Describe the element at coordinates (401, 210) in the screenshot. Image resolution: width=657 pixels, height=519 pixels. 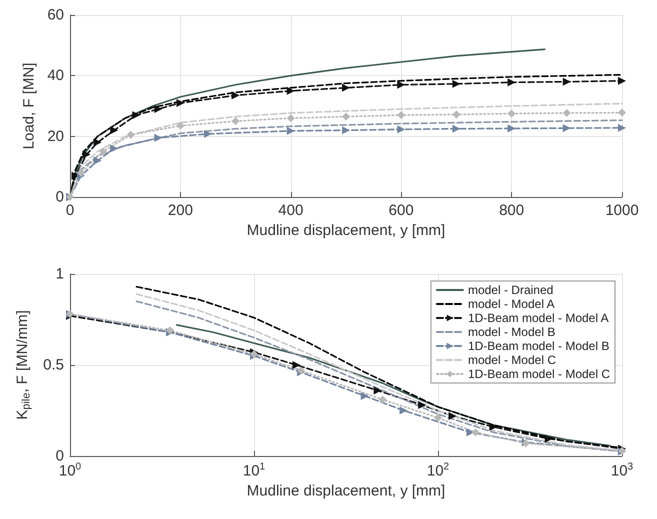
I see `x-tick-label: 600` at that location.